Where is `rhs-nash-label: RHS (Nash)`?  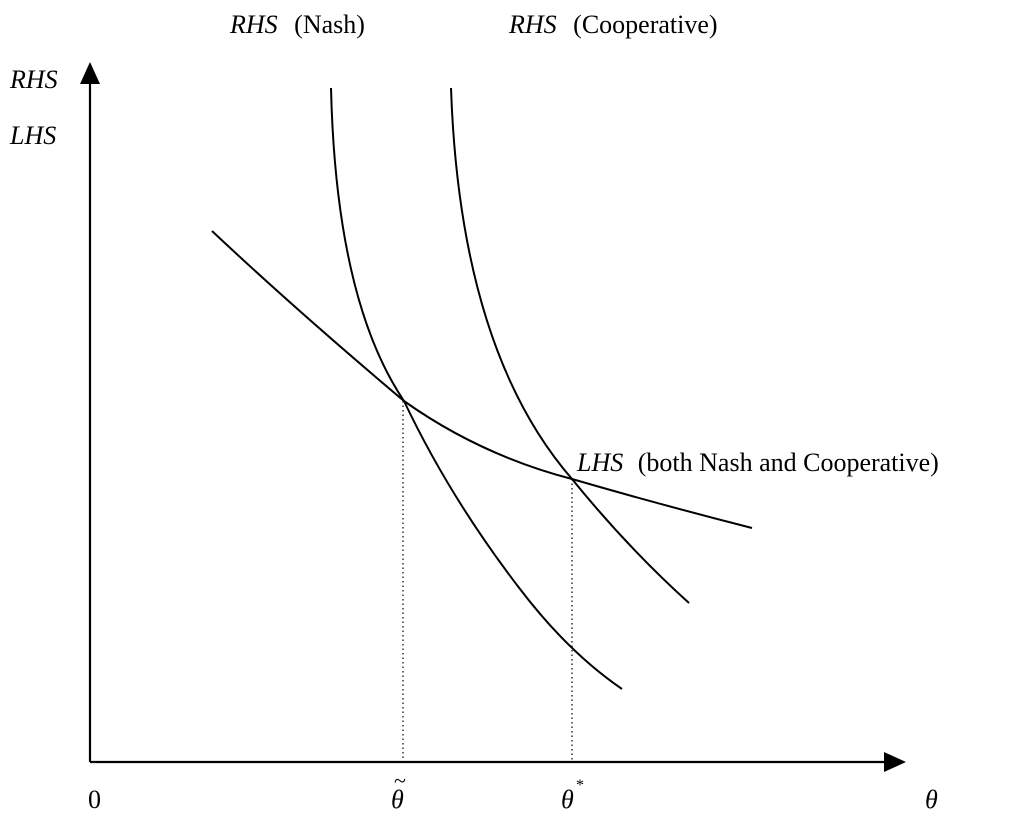
rhs-nash-label: RHS (Nash) is located at coordinates (297, 24).